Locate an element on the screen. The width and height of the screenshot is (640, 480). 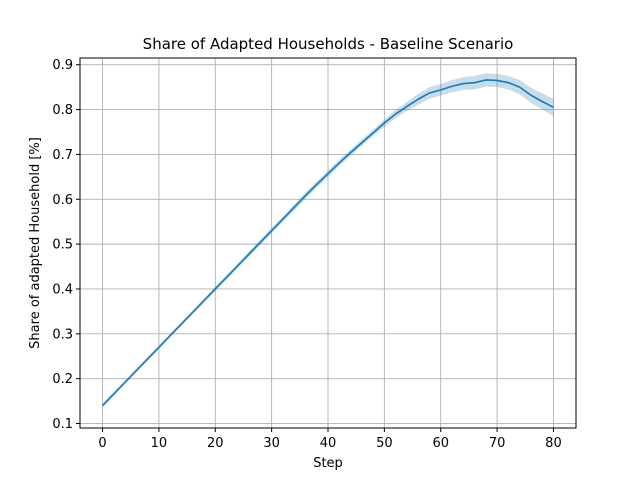
y-tick-label: 0.9 is located at coordinates (62, 65).